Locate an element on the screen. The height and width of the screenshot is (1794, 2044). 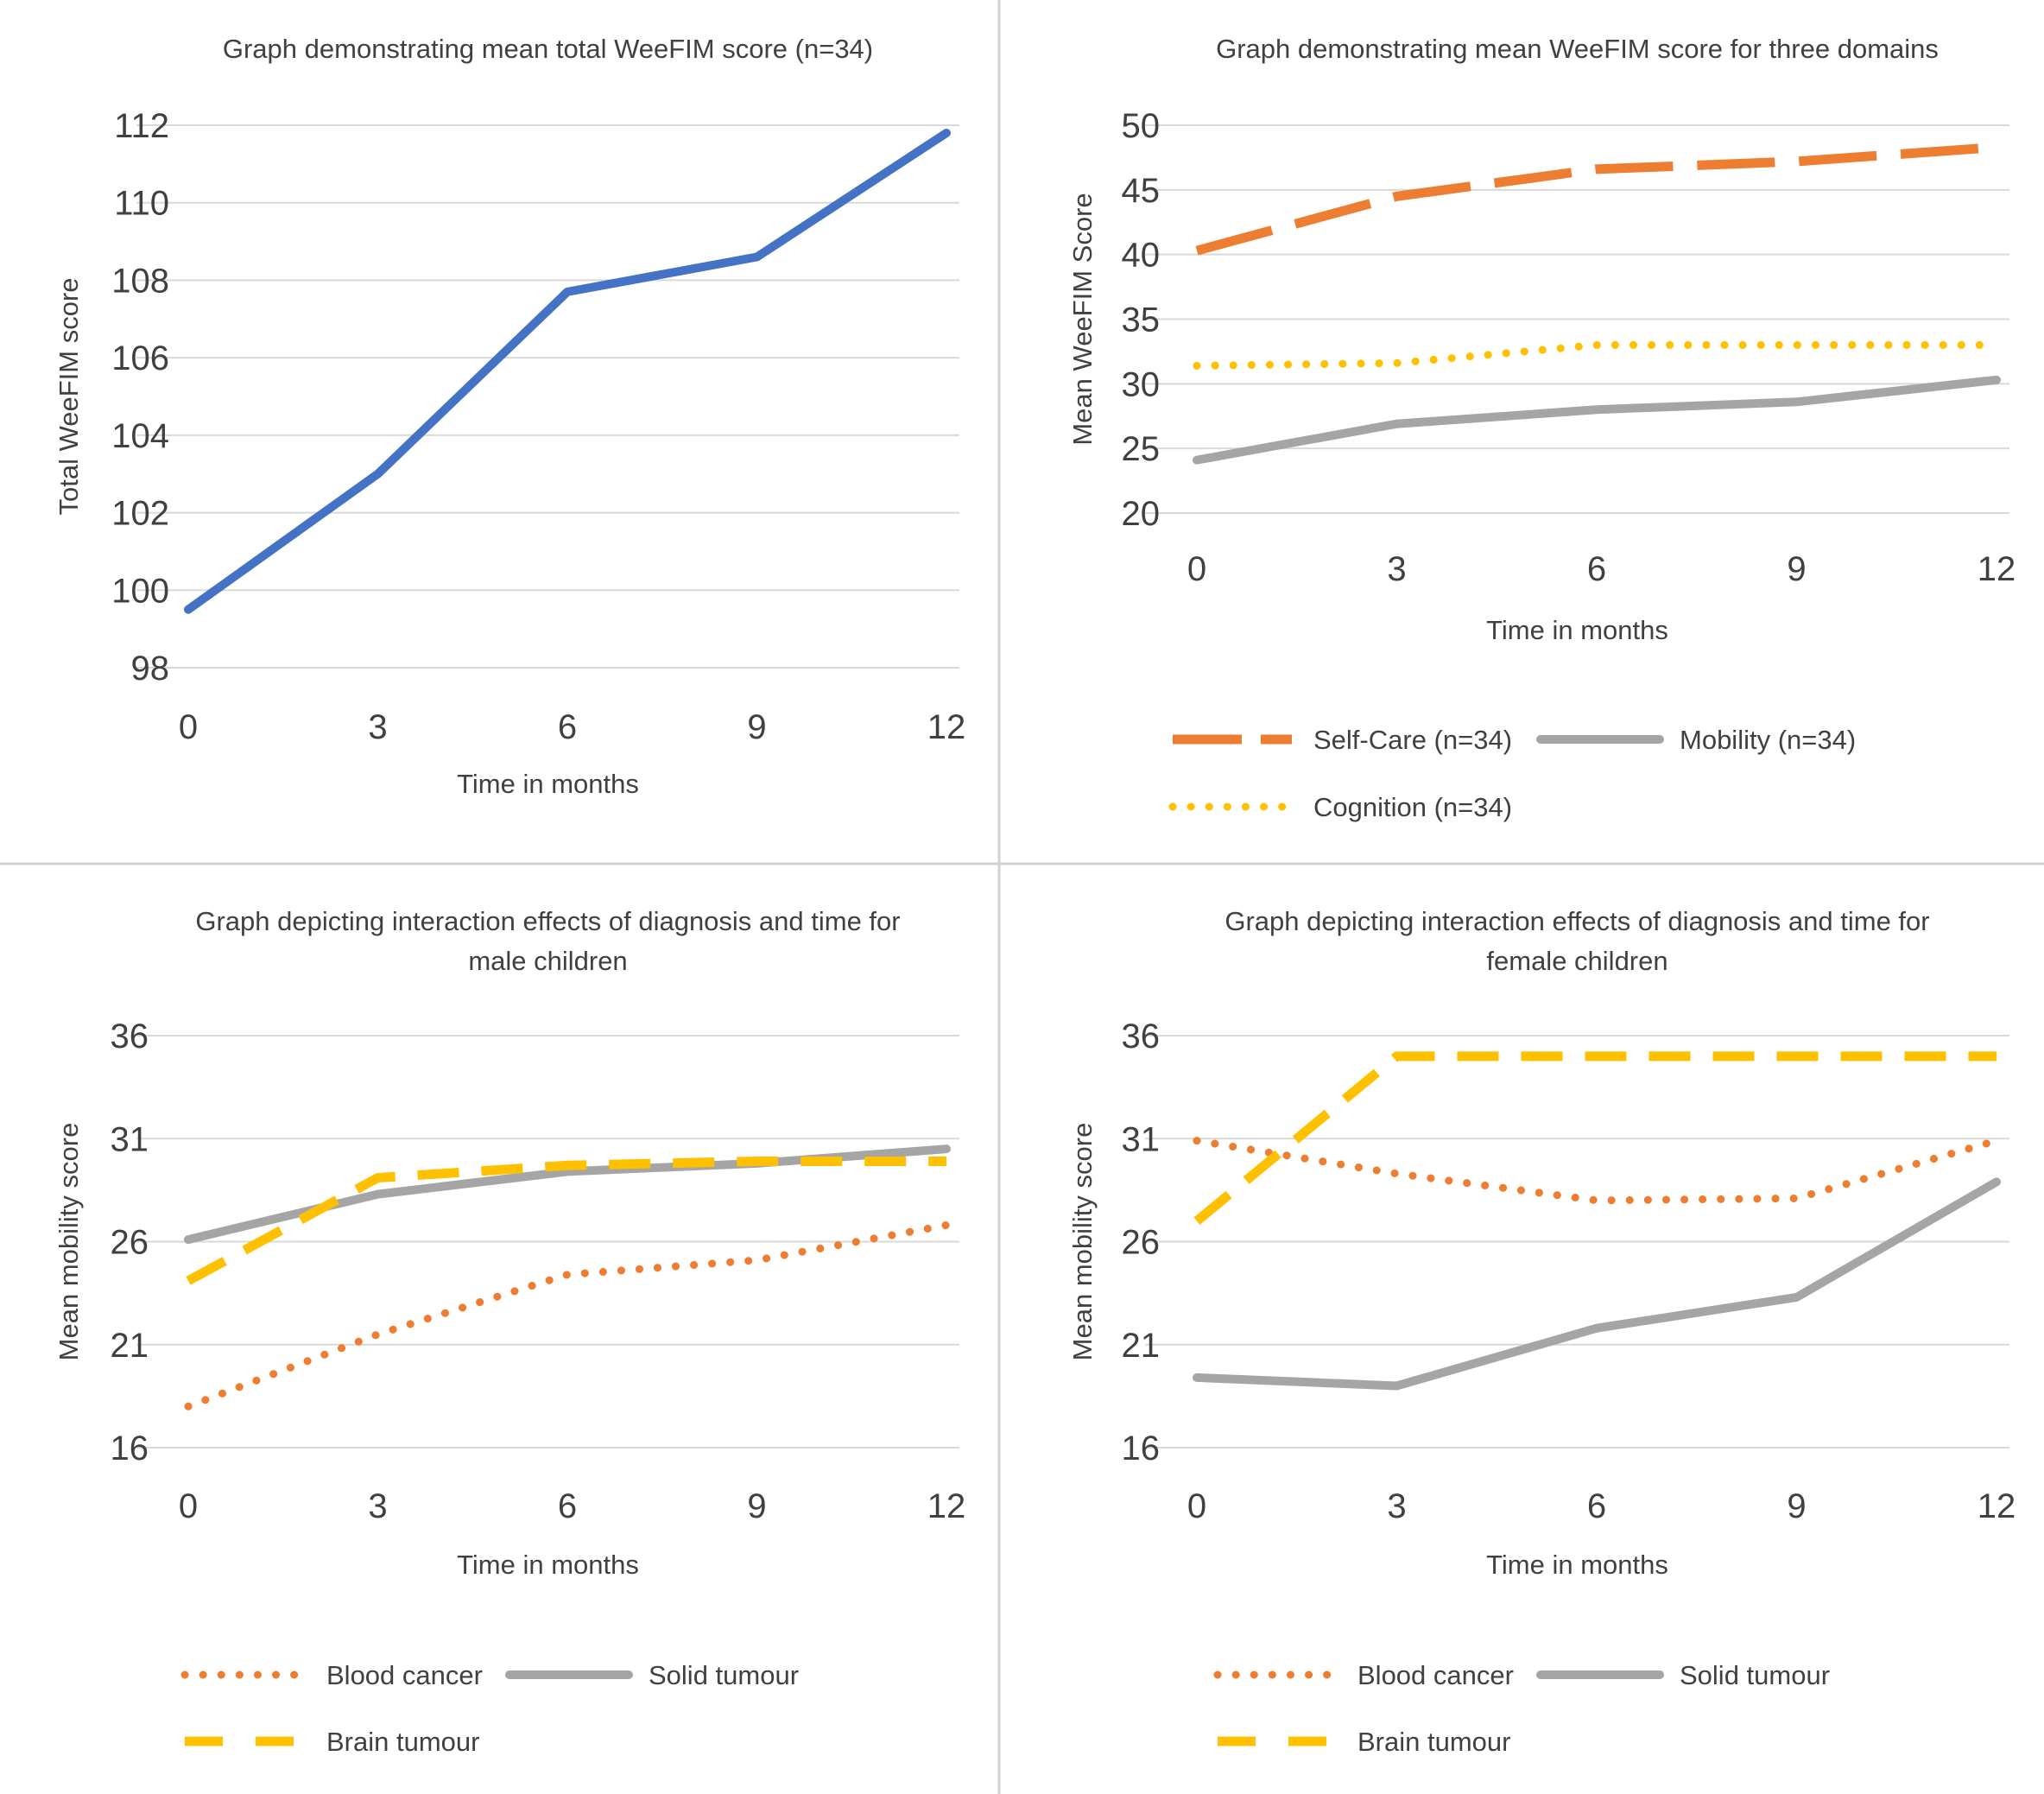
series-line-cognition-n-34- is located at coordinates (1597, 355).